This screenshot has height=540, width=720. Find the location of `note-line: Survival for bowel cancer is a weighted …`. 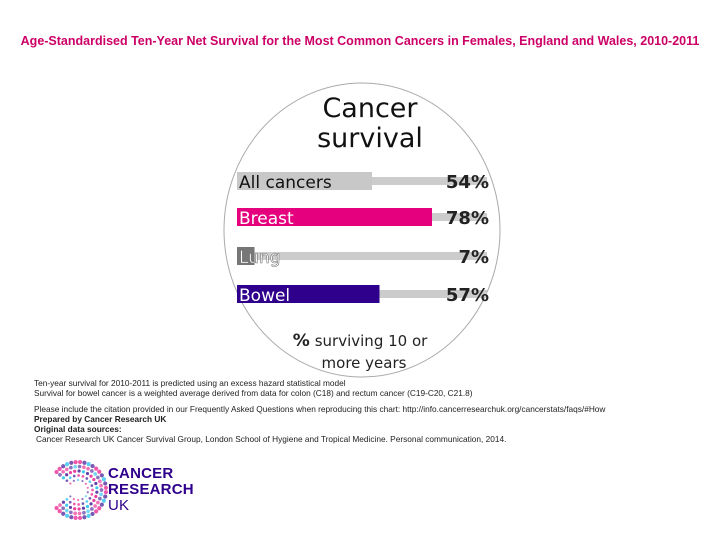

note-line: Survival for bowel cancer is a weighted … is located at coordinates (253, 393).